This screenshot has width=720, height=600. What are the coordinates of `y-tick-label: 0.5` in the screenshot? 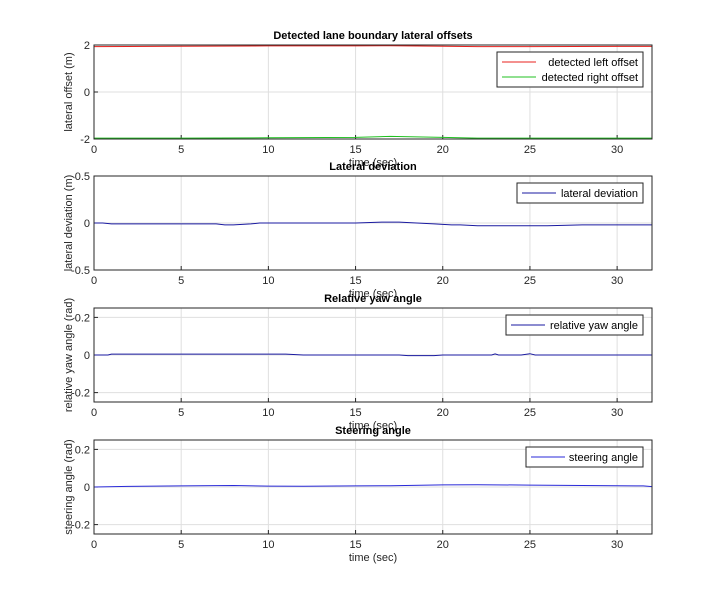 It's located at (82, 177).